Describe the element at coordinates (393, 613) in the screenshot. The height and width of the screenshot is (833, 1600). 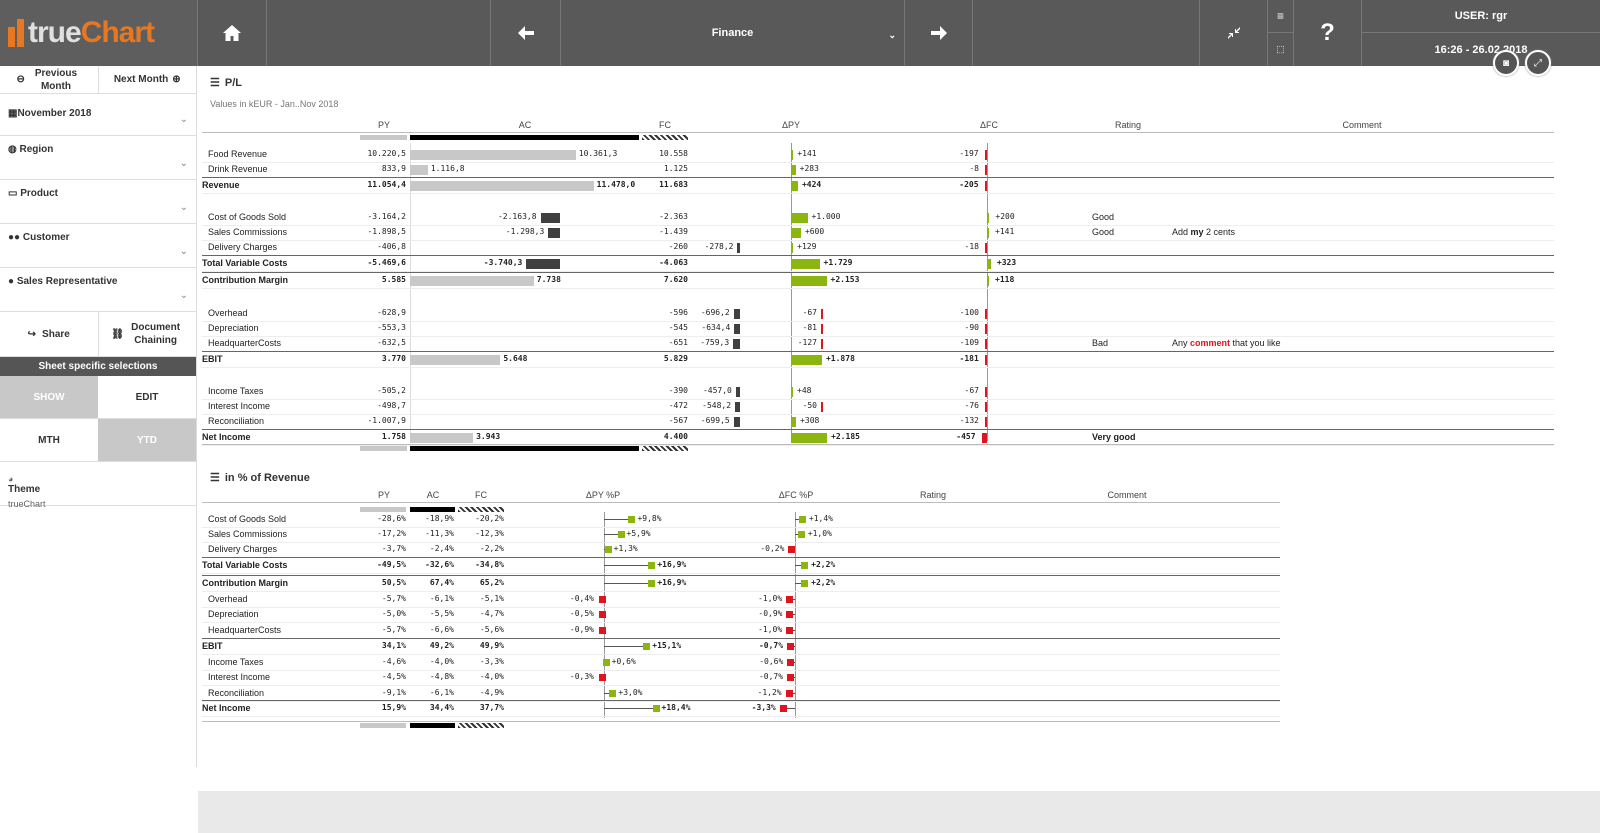
I see `pct-py-value: -5,0%` at that location.